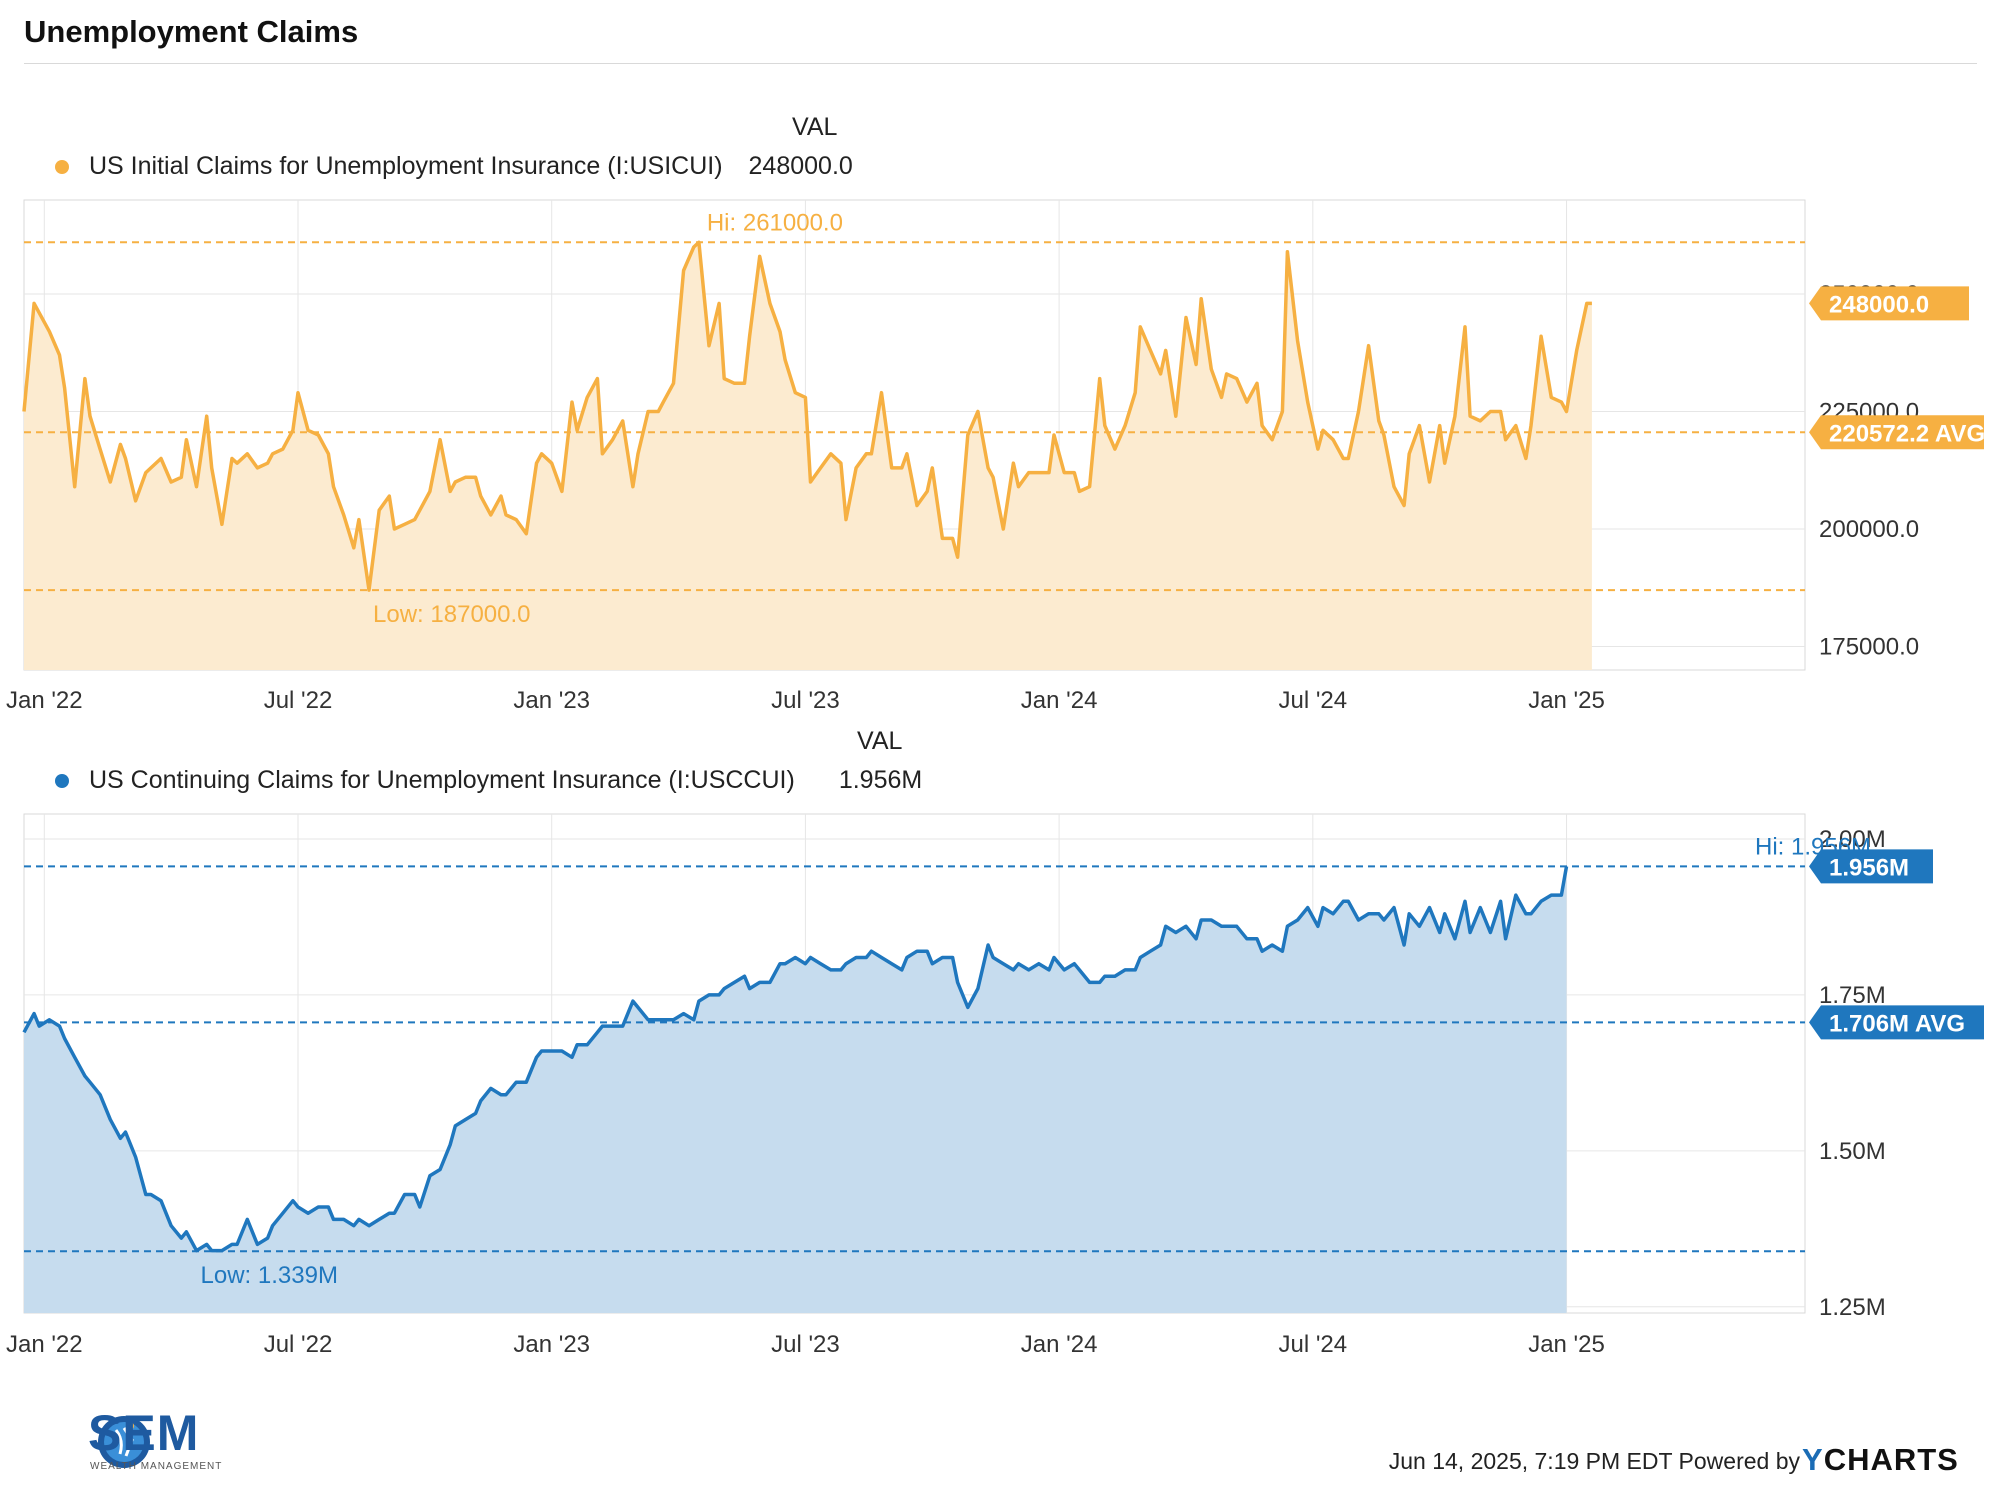 The height and width of the screenshot is (1492, 2000). I want to click on last-value-tag-label: 1.956M, so click(1869, 867).